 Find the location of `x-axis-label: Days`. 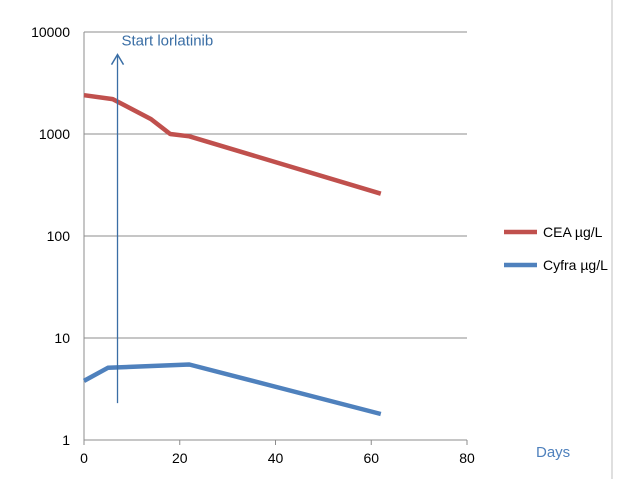

x-axis-label: Days is located at coordinates (553, 452).